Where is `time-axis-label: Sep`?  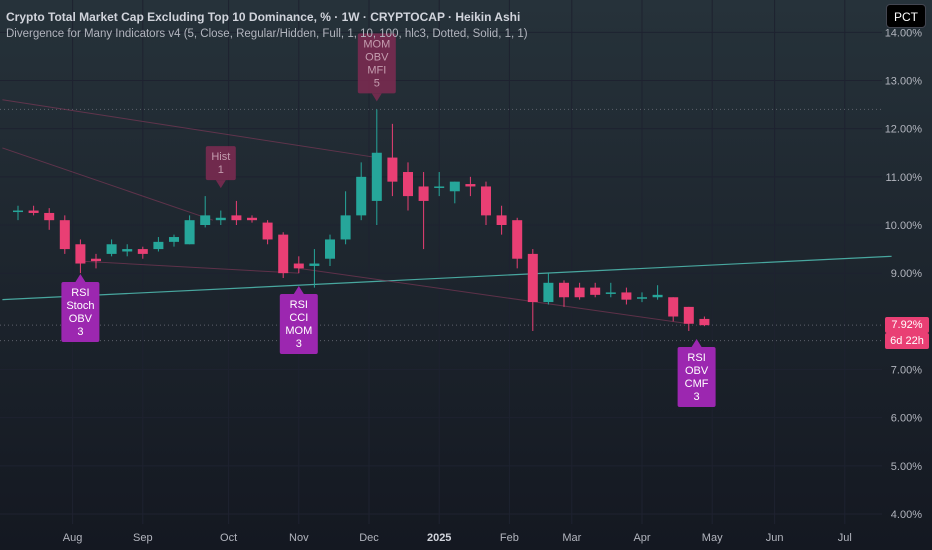
time-axis-label: Sep is located at coordinates (143, 538).